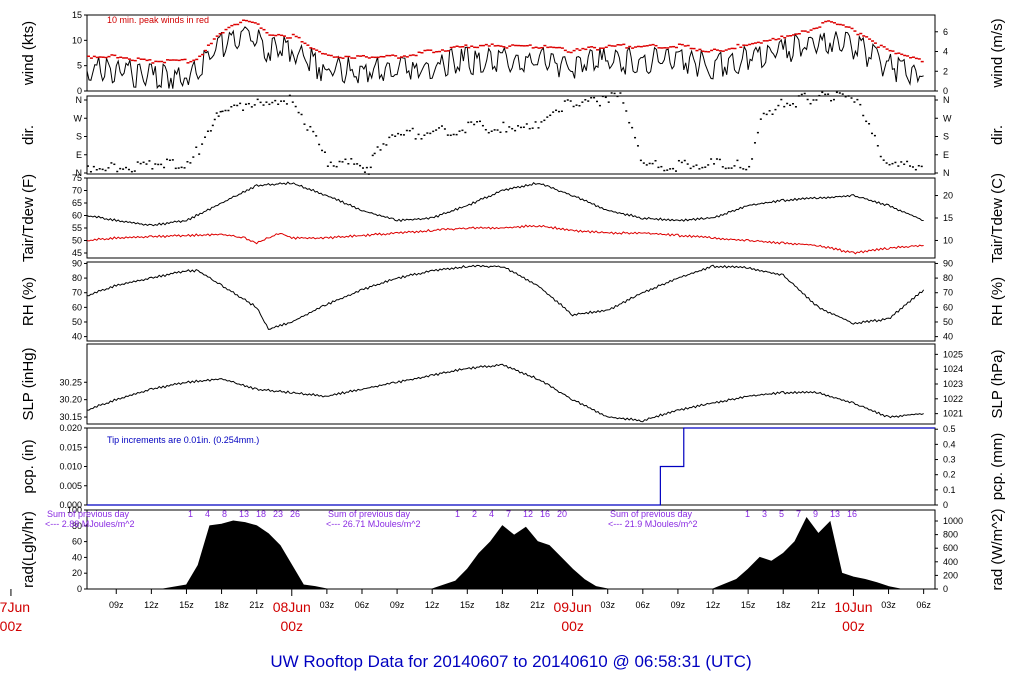  I want to click on pcp-ytick-right-label: 0, so click(945, 505).